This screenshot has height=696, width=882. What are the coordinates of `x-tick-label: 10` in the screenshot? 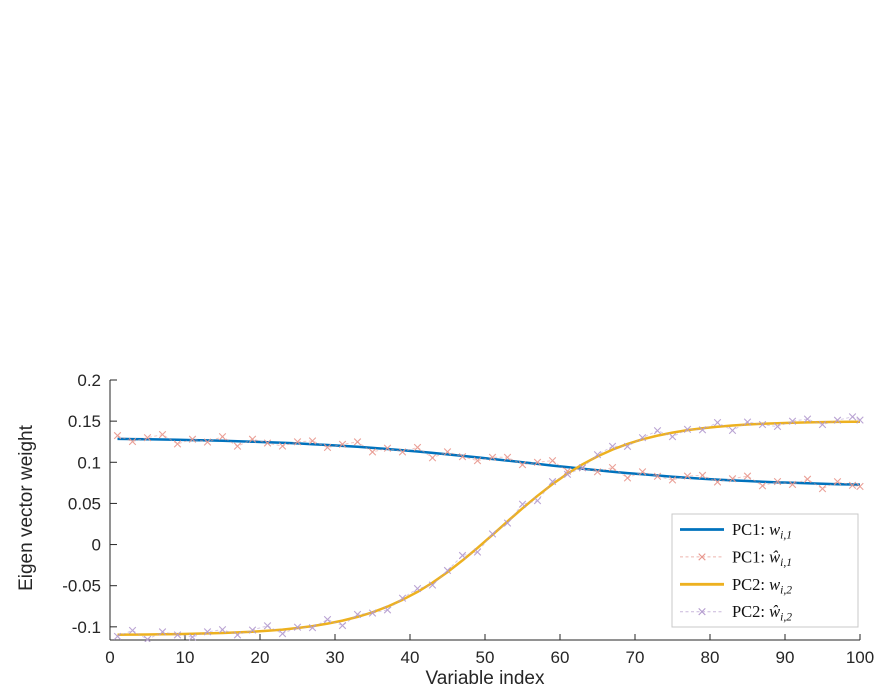 It's located at (185, 657).